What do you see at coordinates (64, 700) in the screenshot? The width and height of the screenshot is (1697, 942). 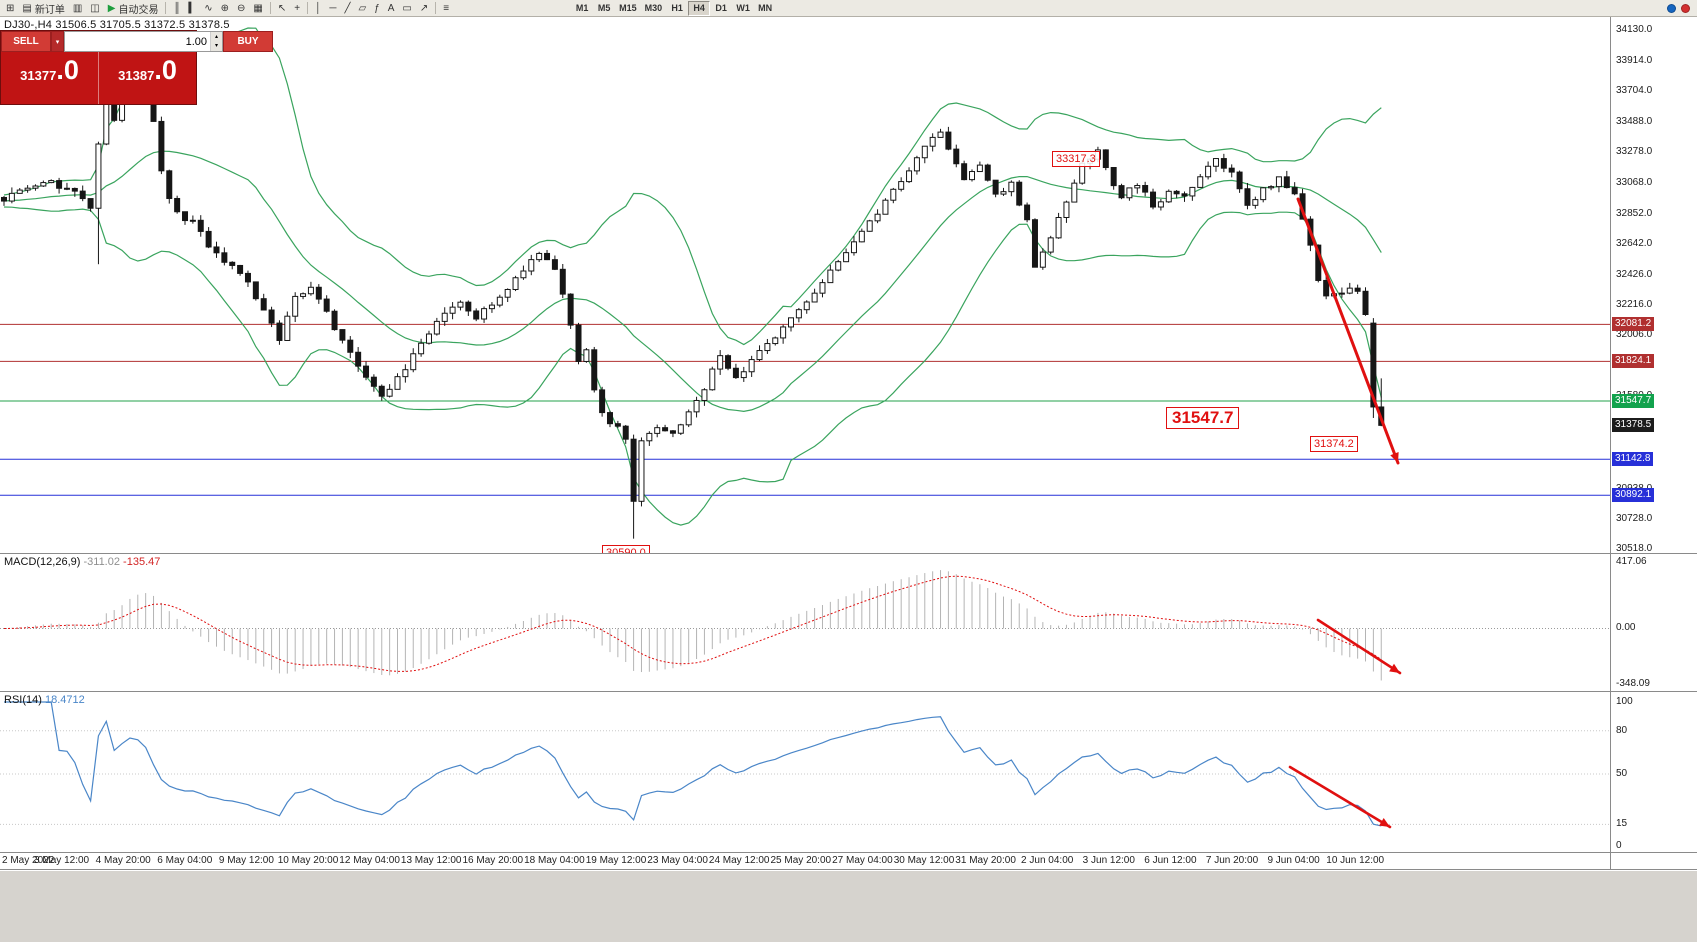 I see `rsi-value: 18.4712` at bounding box center [64, 700].